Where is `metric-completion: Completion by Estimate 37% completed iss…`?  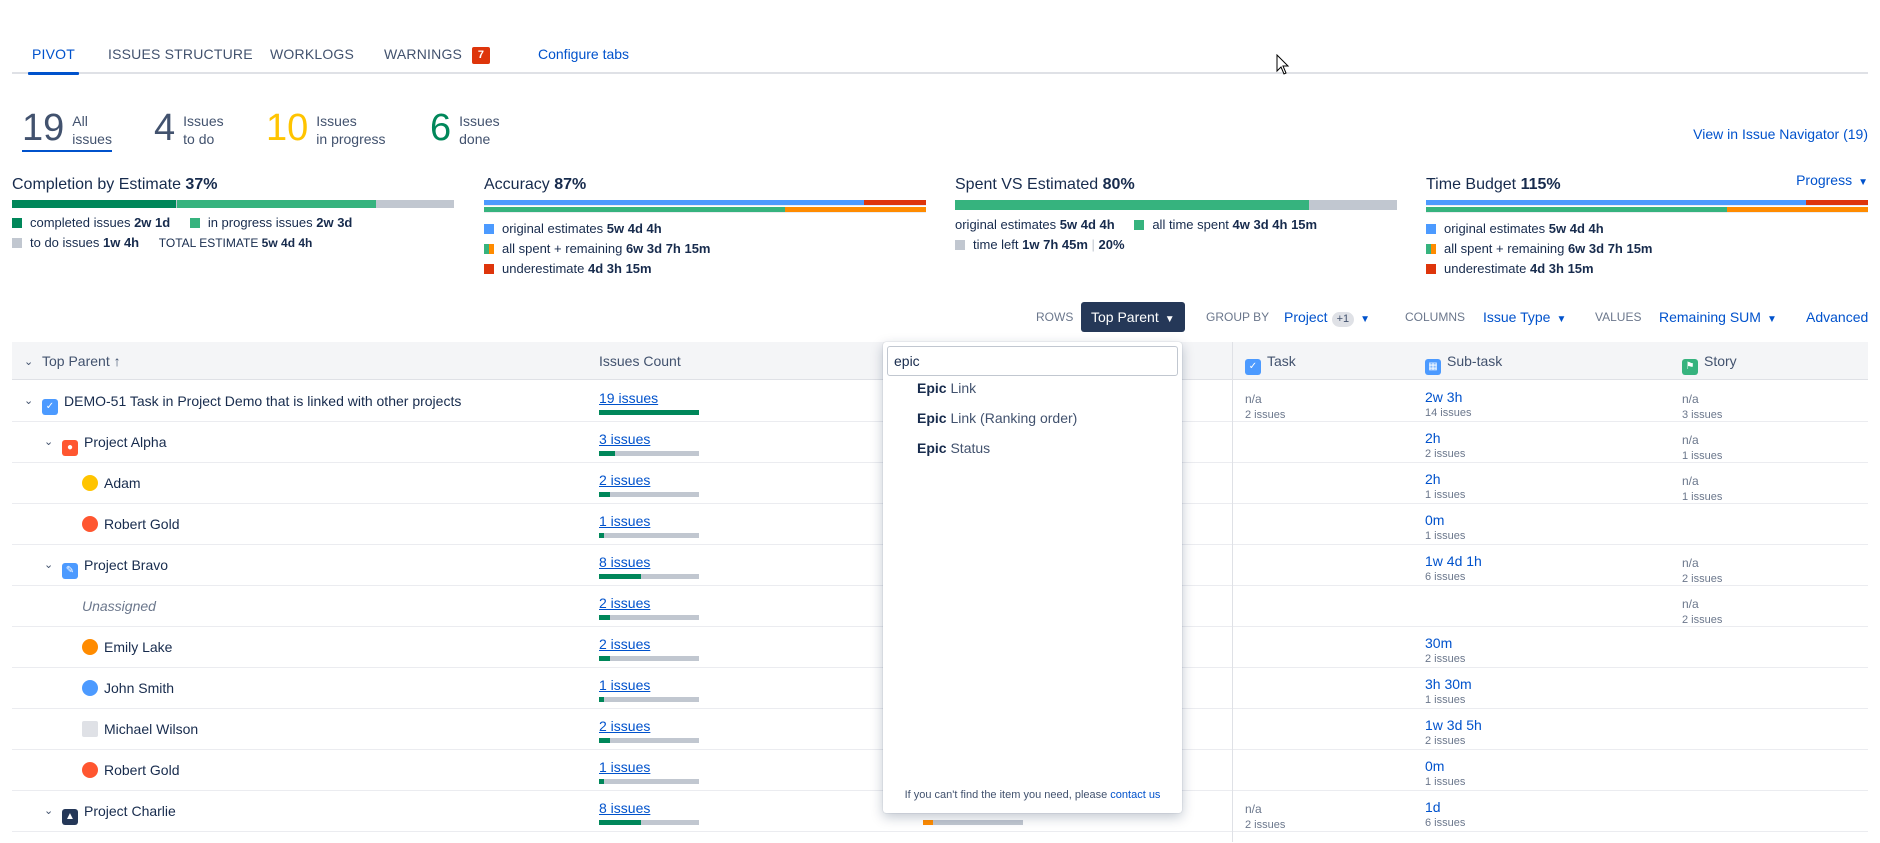
metric-completion: Completion by Estimate 37% completed iss… is located at coordinates (233, 214).